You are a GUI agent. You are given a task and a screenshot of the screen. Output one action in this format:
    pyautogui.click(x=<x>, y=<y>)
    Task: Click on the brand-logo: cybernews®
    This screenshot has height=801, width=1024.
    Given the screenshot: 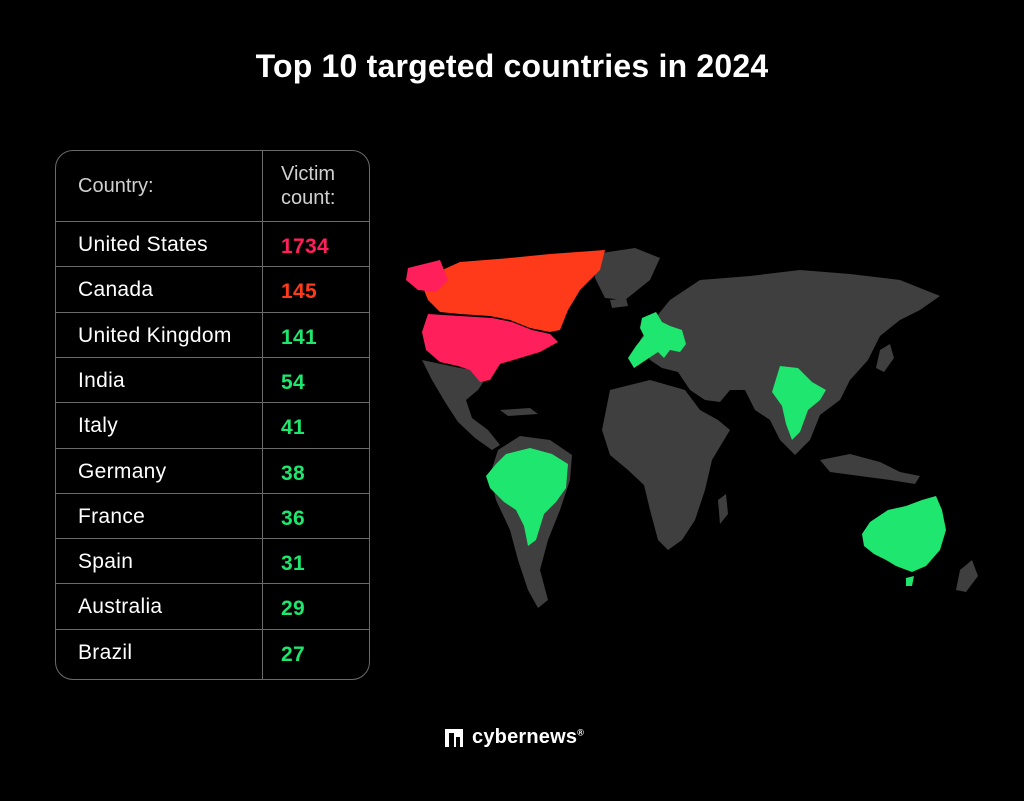 What is the action you would take?
    pyautogui.click(x=514, y=737)
    